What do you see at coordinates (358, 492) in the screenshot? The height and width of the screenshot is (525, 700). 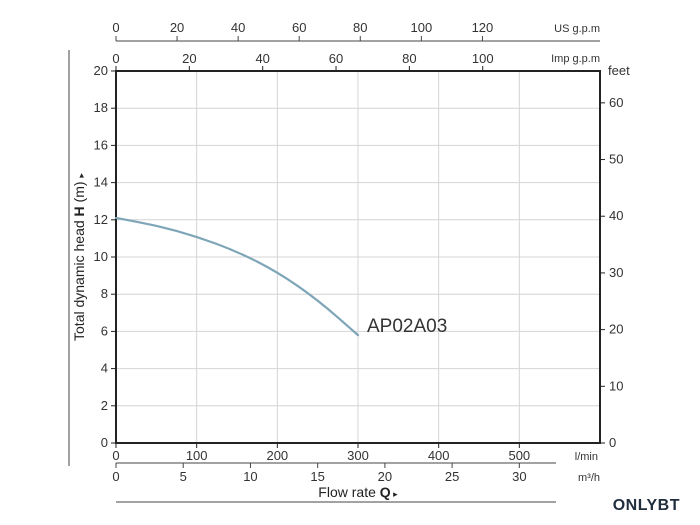 I see `x-axis-title: Flow rate Q ▸` at bounding box center [358, 492].